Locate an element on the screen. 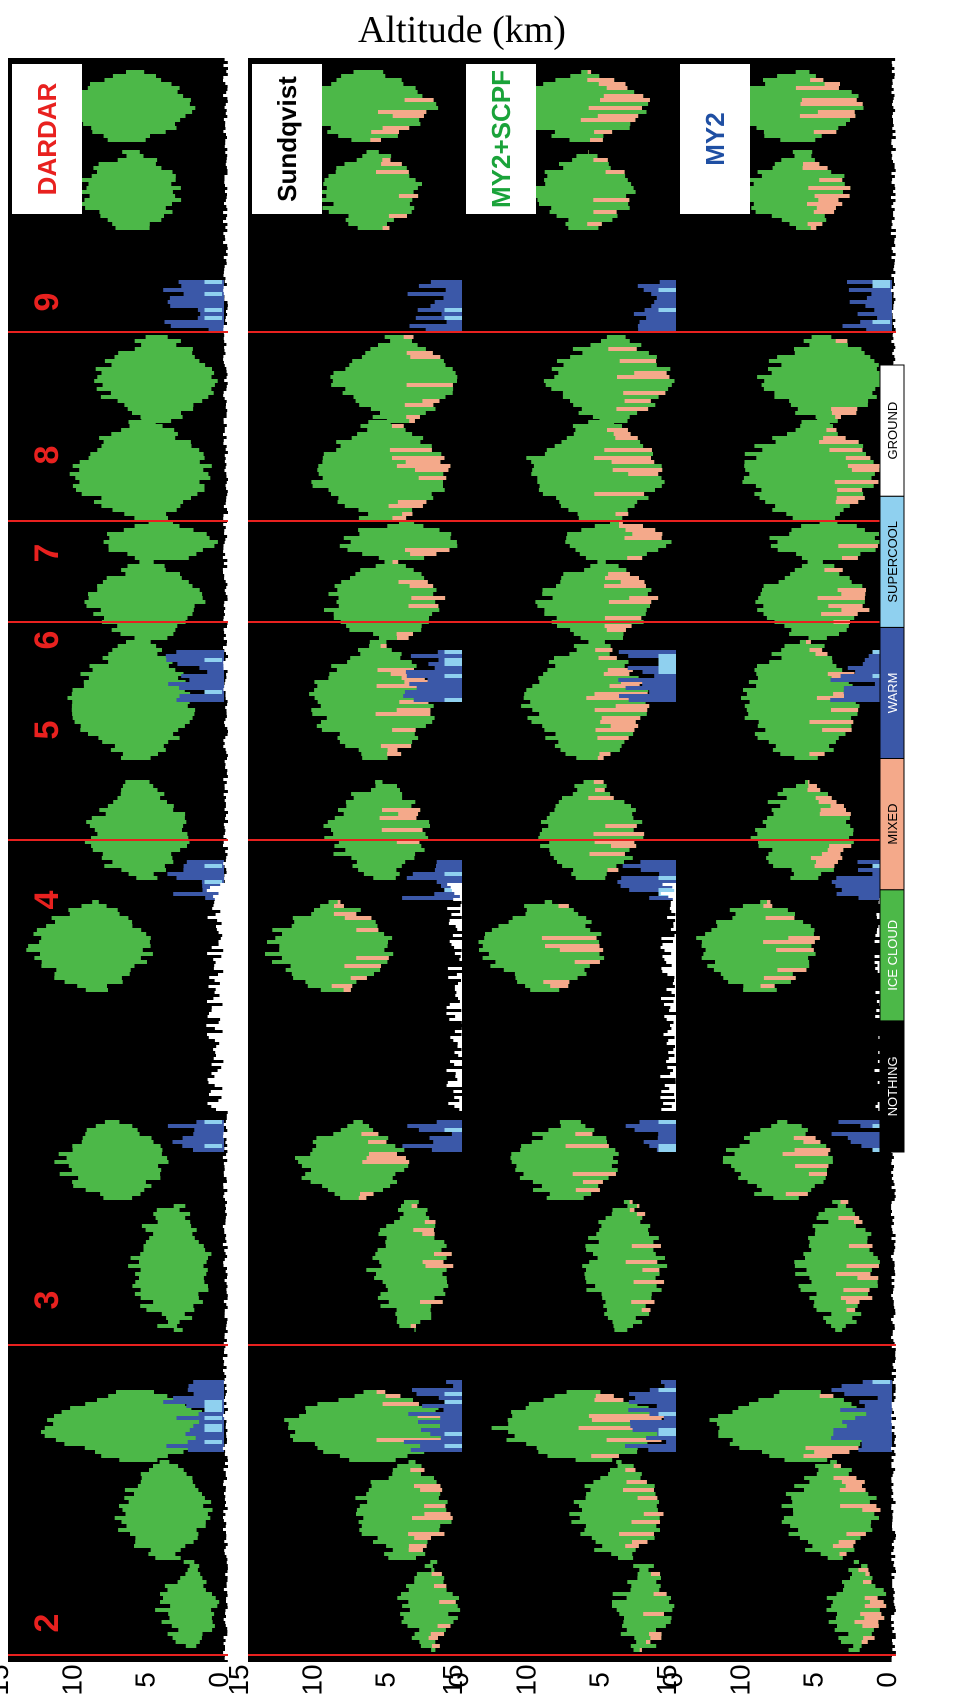 The width and height of the screenshot is (977, 1700). segment-label: 2 is located at coordinates (47, 1623).